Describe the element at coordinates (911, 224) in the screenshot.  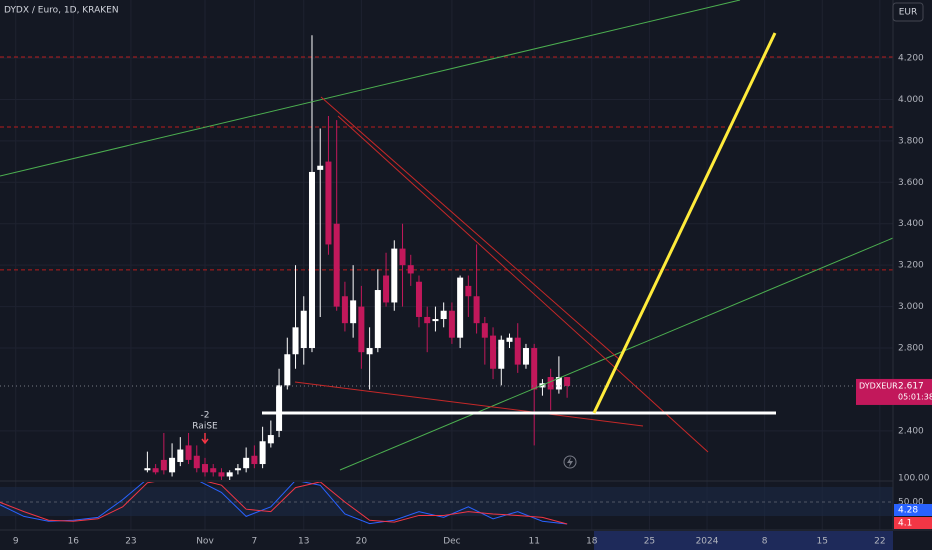
I see `y-tick-label: 3.400` at that location.